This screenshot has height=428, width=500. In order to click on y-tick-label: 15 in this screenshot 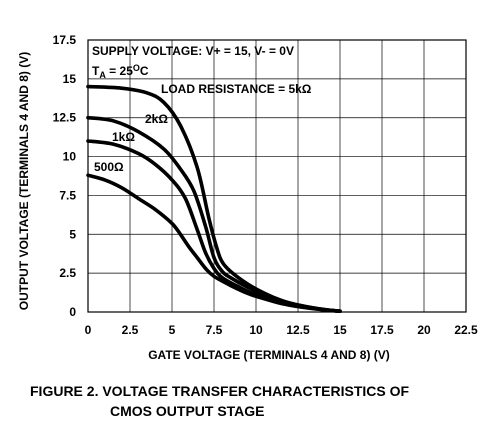, I will do `click(70, 79)`.